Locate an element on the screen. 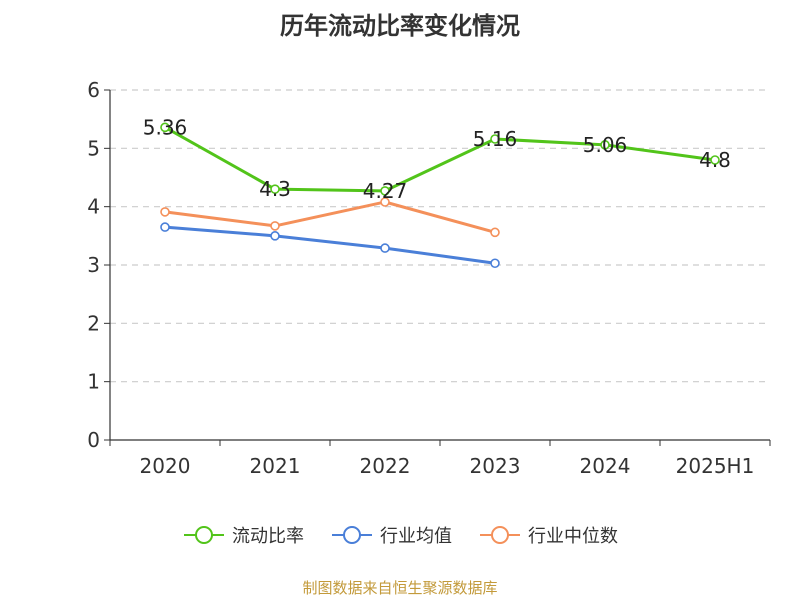 This screenshot has width=800, height=600. y-tick-label: 5 is located at coordinates (93, 148).